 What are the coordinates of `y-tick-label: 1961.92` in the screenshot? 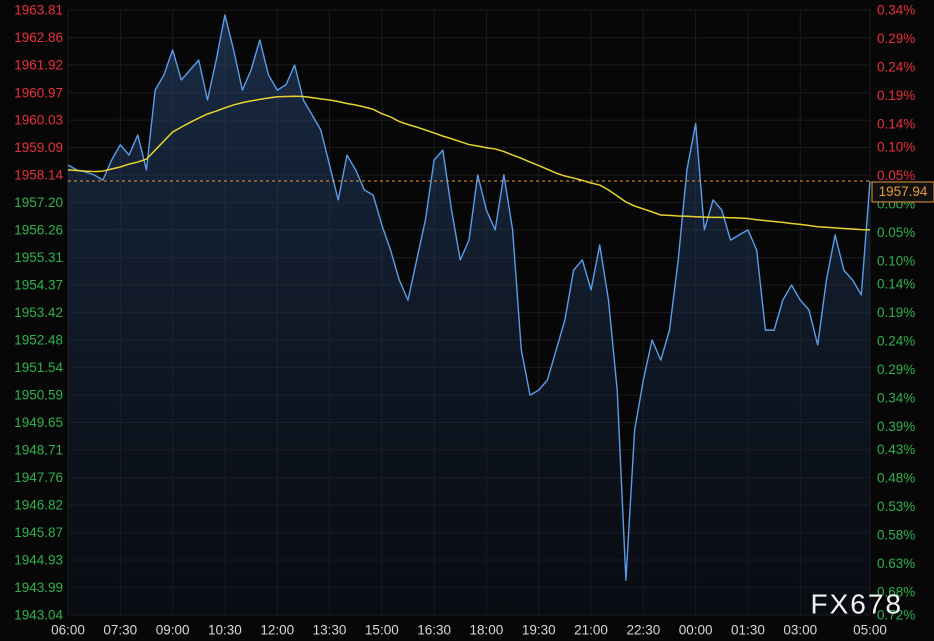 It's located at (38, 65).